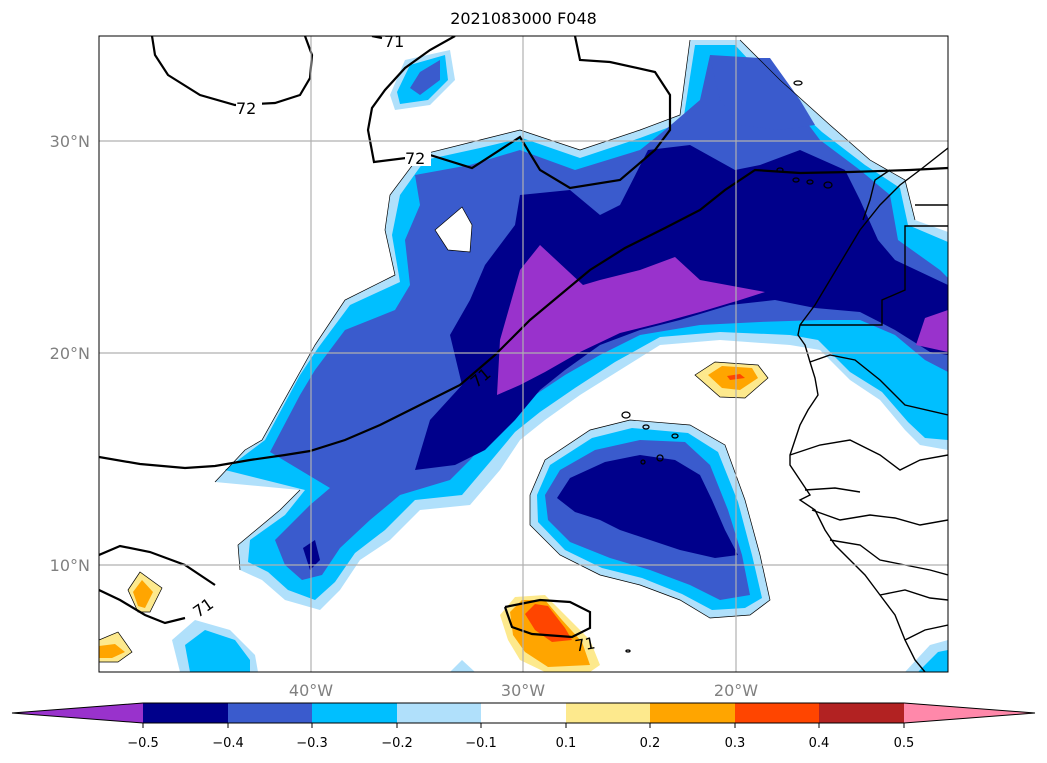 Image resolution: width=1047 pixels, height=763 pixels. What do you see at coordinates (246, 108) in the screenshot?
I see `contour-label-72-nw: 72` at bounding box center [246, 108].